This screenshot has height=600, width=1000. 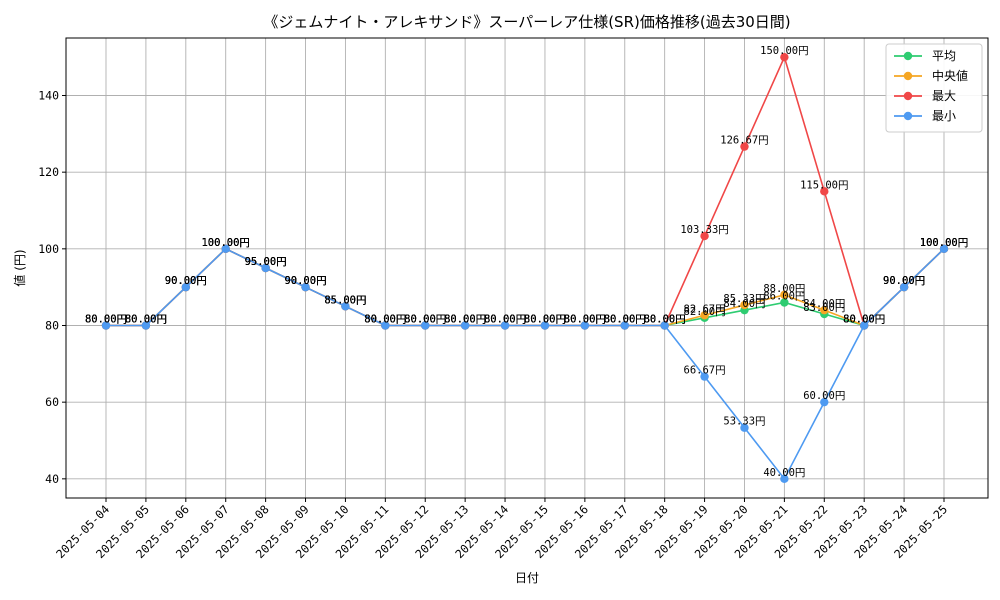 I want to click on legend-label: 中央値, so click(x=950, y=75).